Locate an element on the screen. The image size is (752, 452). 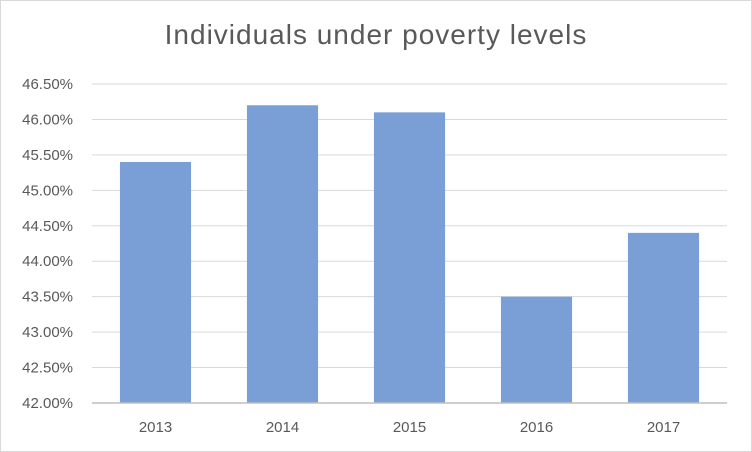
y-tick-label: 45.50% is located at coordinates (47, 155).